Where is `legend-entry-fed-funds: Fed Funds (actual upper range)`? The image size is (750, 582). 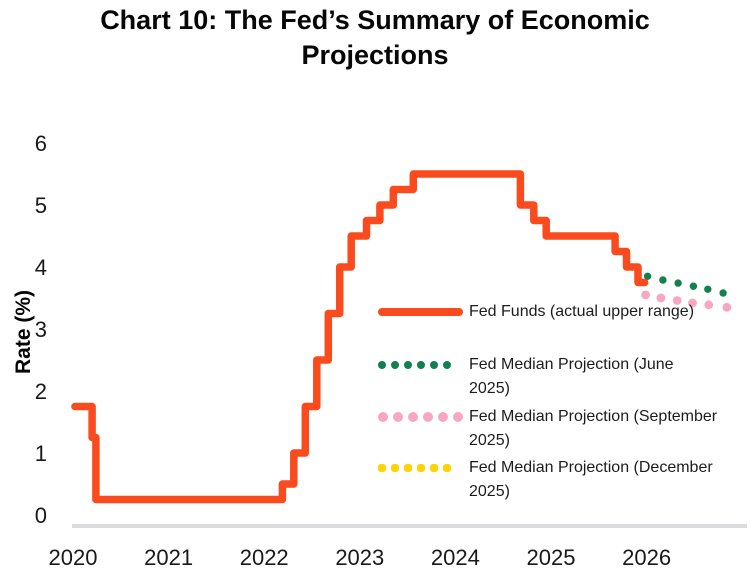
legend-entry-fed-funds: Fed Funds (actual upper range) is located at coordinates (536, 312).